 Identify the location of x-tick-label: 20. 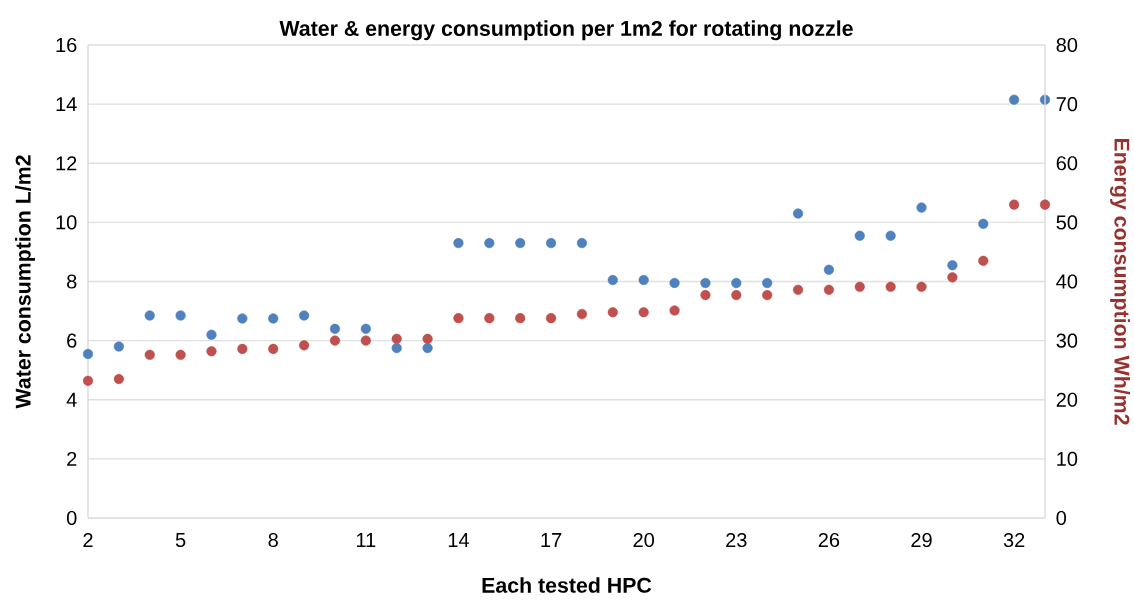
(644, 540).